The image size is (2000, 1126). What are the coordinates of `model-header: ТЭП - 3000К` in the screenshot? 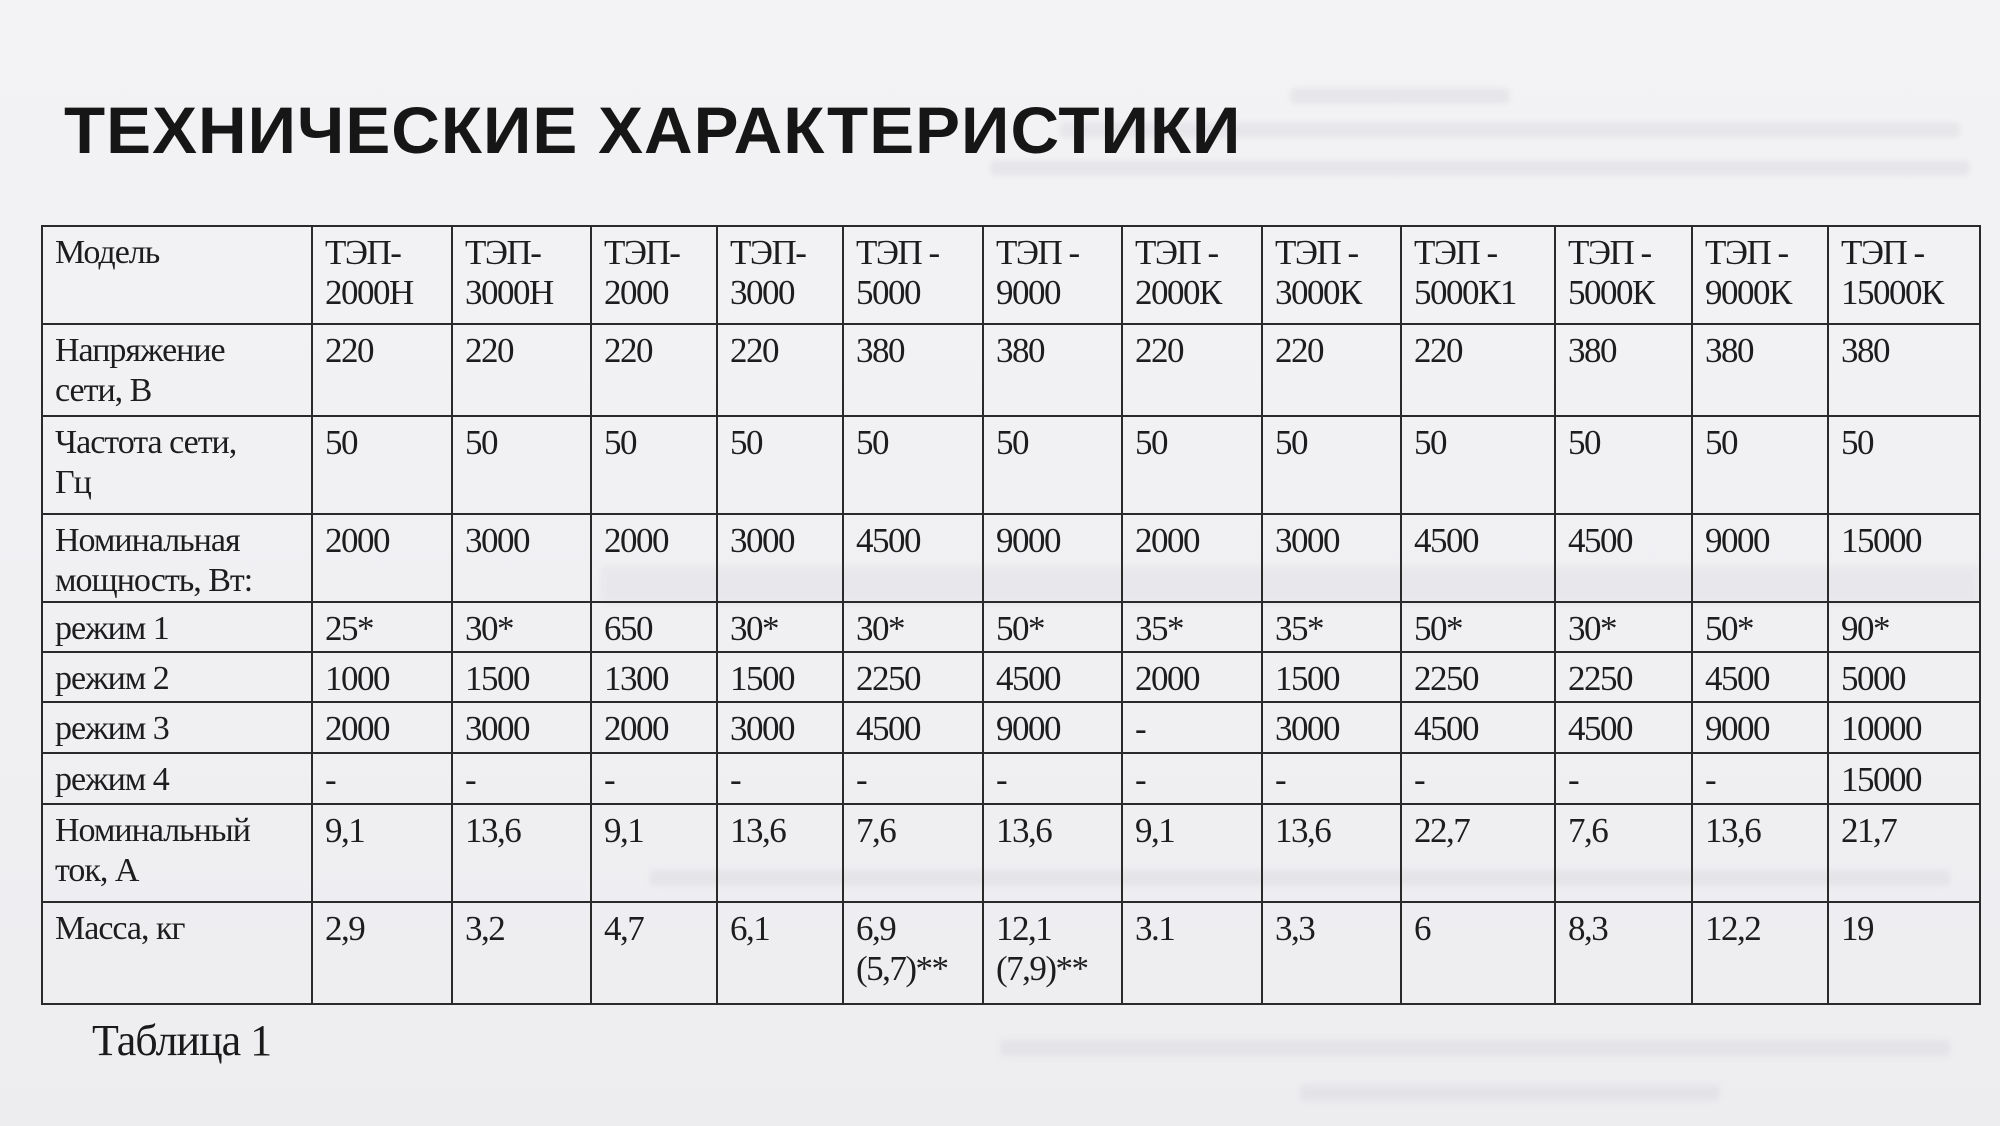 It's located at (1331, 275).